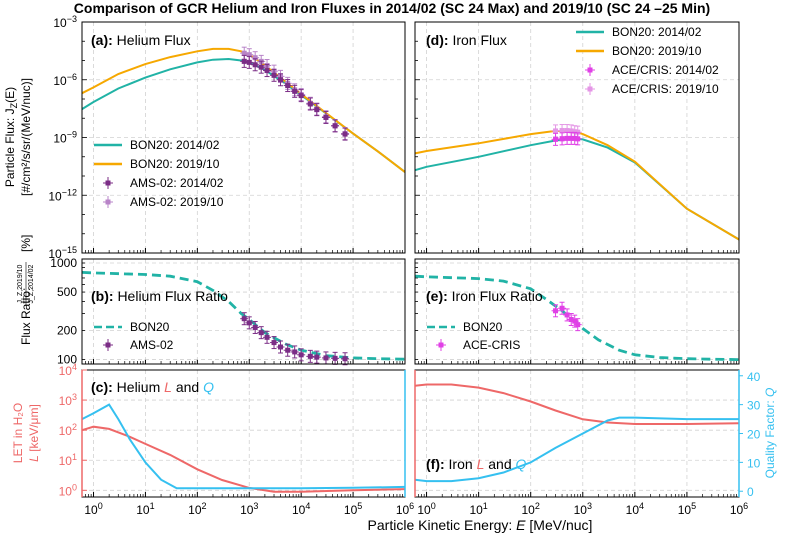  What do you see at coordinates (65, 22) in the screenshot?
I see `panel-a-ytick-label: 10⁻³` at bounding box center [65, 22].